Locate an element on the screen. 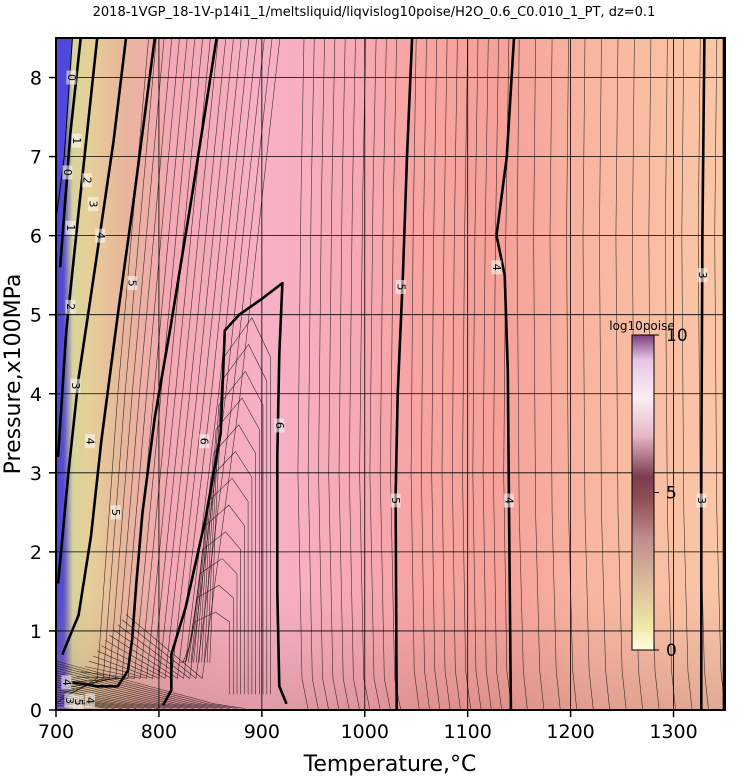  x-axis-label: Temperature,°C is located at coordinates (390, 764).